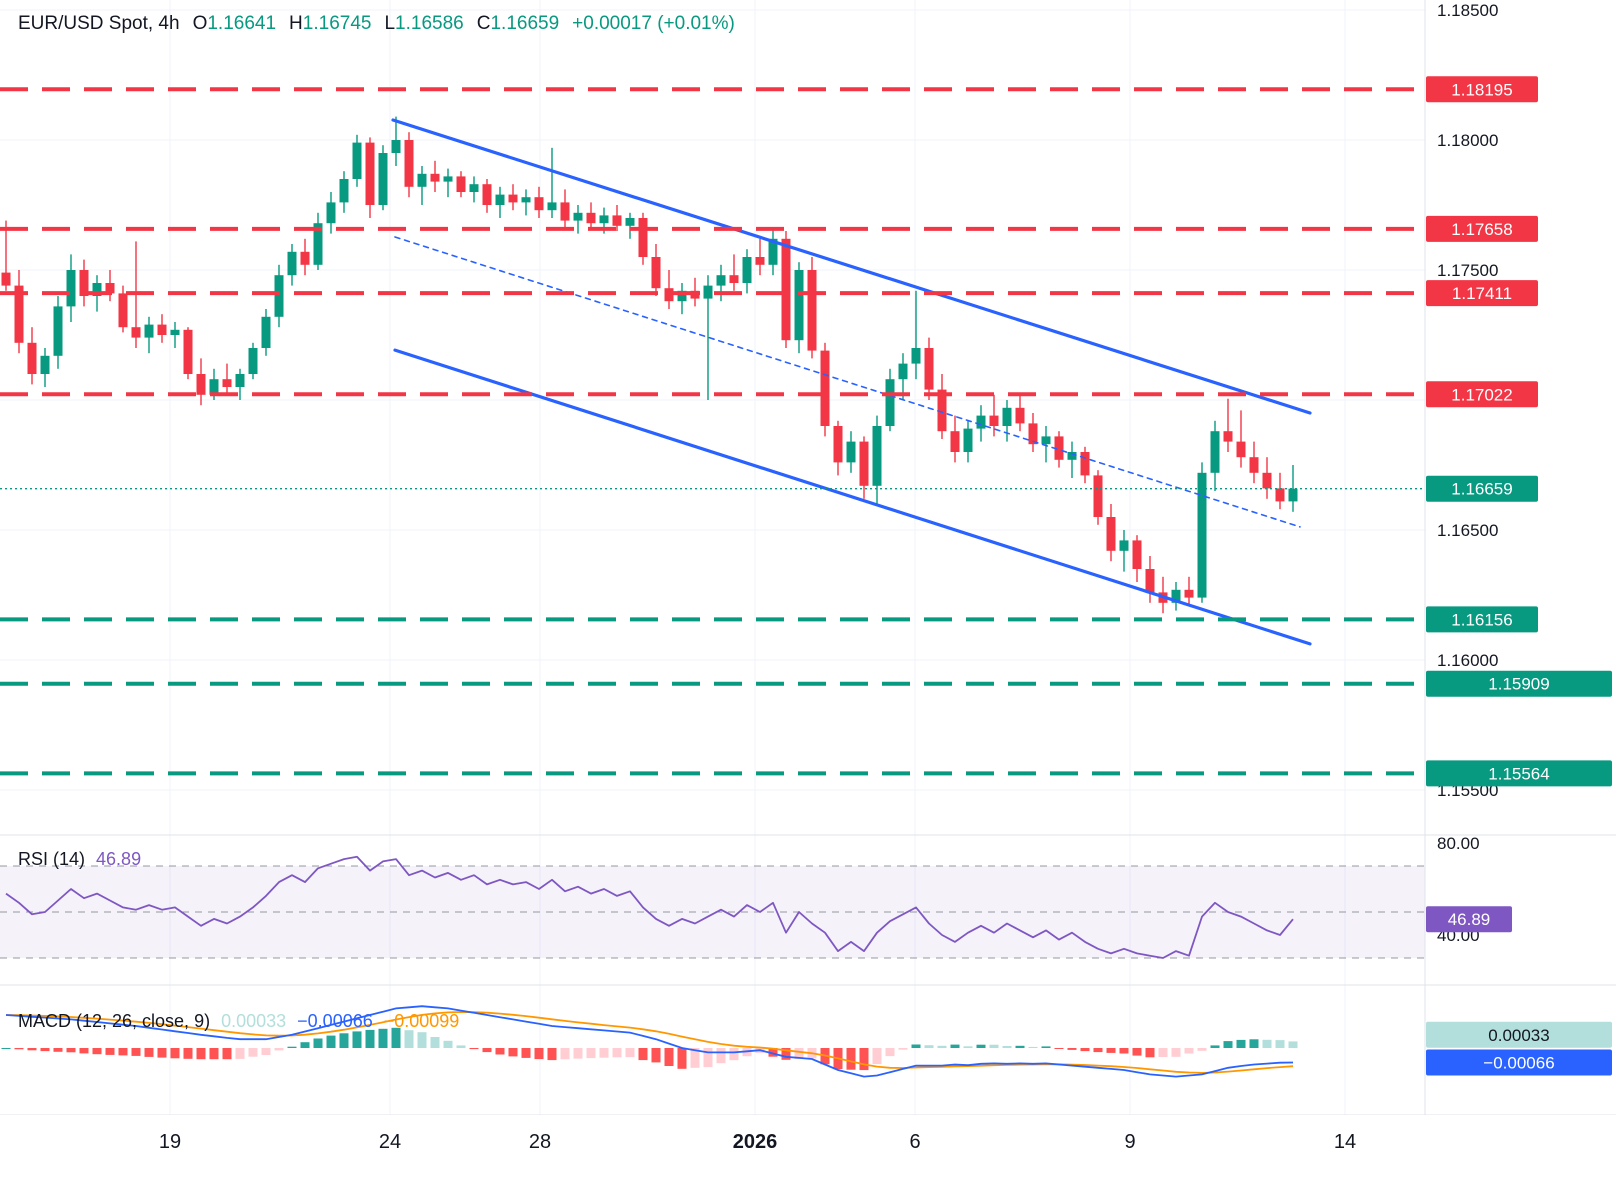 This screenshot has width=1616, height=1178. I want to click on time-axis-label: 28, so click(540, 1142).